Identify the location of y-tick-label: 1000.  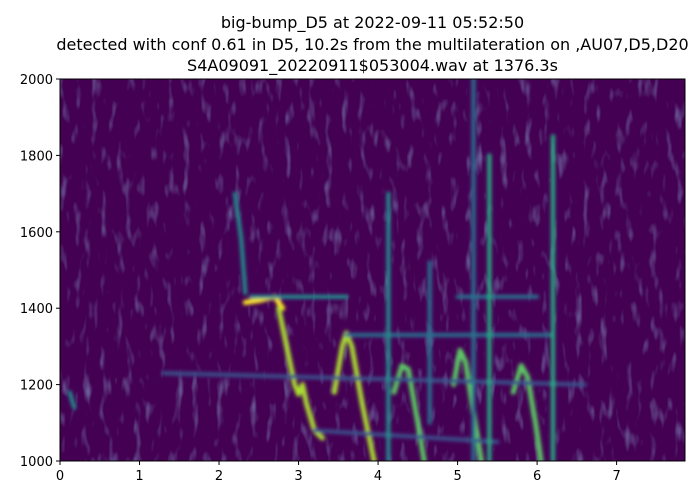
(36, 462).